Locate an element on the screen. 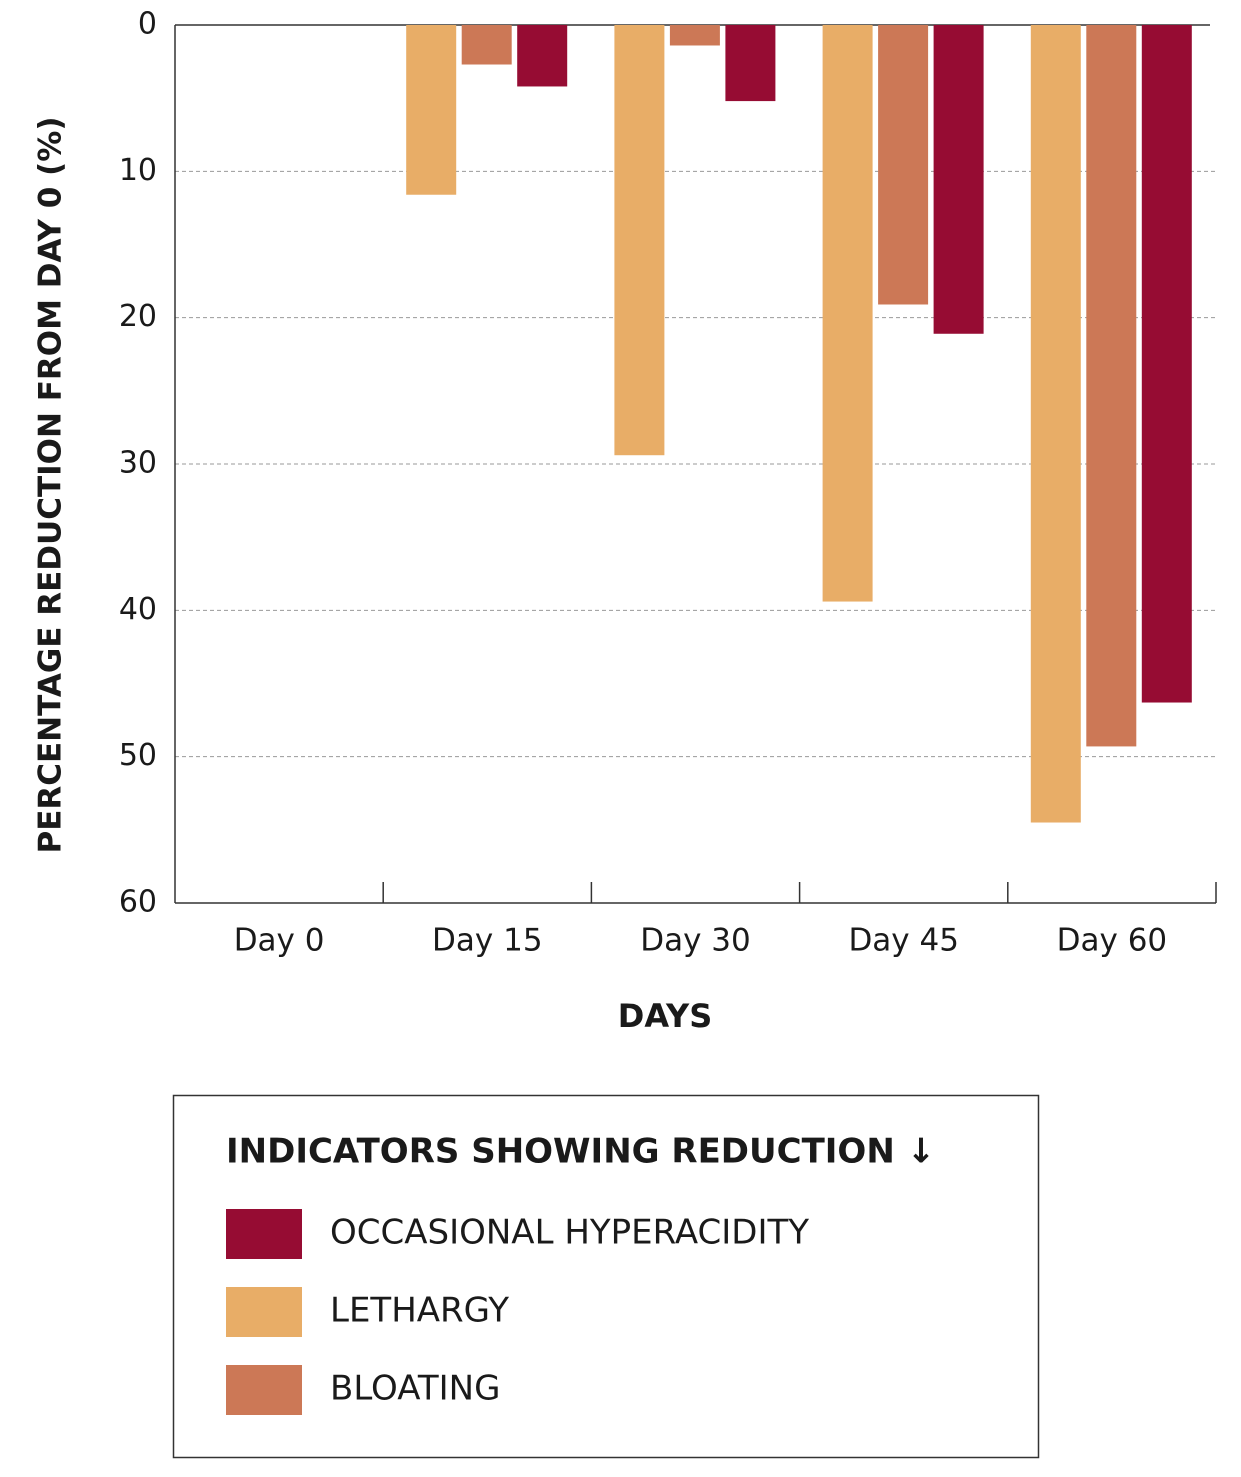 This screenshot has width=1241, height=1477. y-tick-label: 30 is located at coordinates (138, 463).